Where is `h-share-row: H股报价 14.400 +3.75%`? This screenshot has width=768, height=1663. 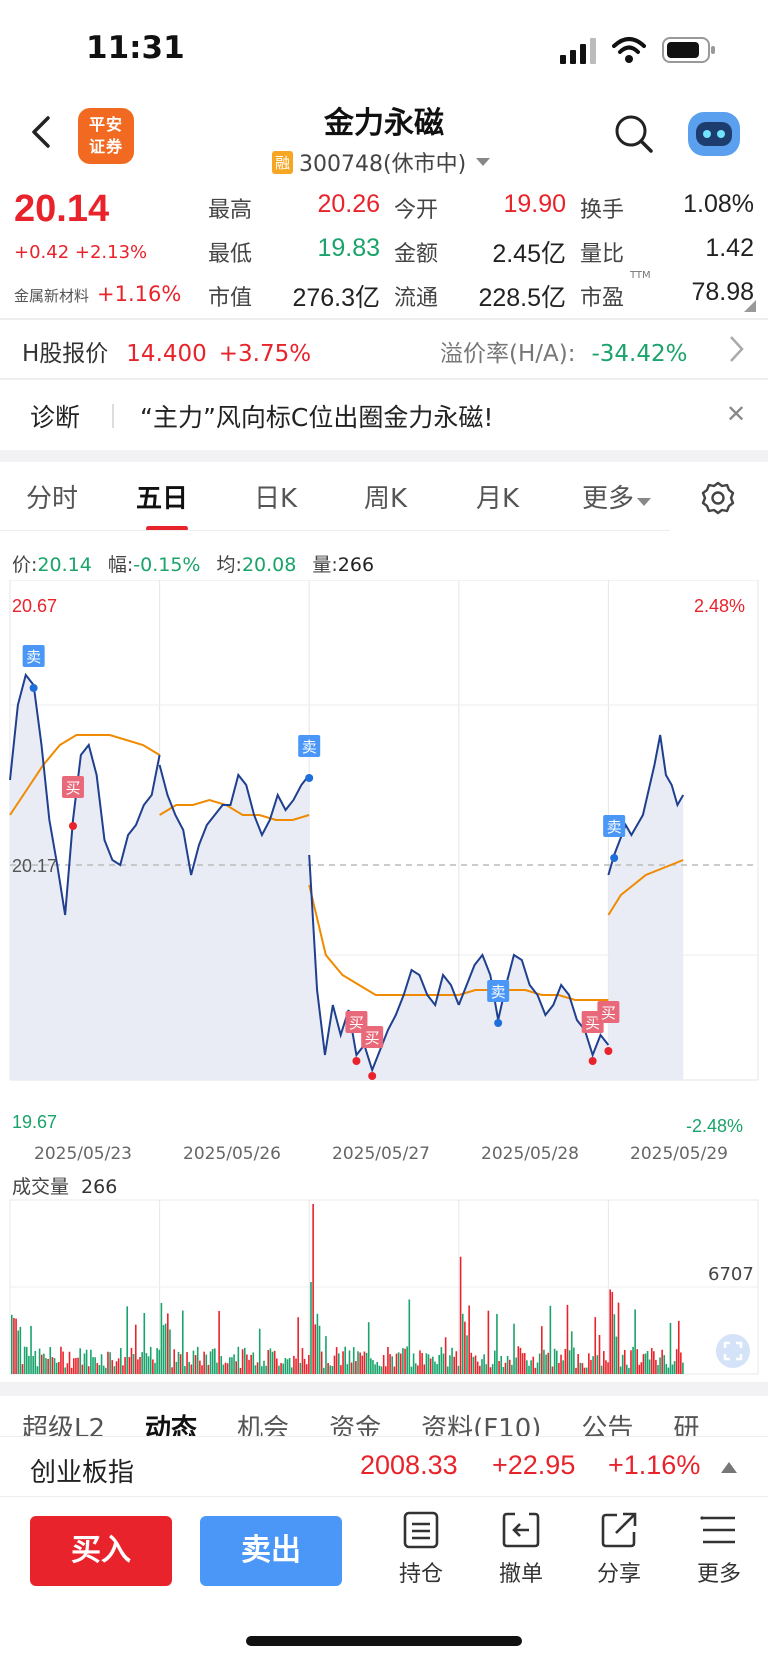 h-share-row: H股报价 14.400 +3.75% is located at coordinates (166, 351).